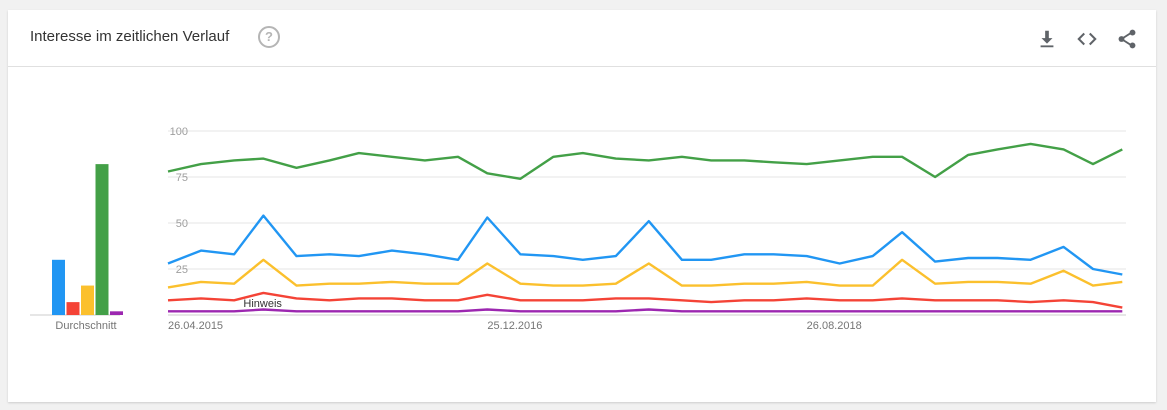  Describe the element at coordinates (76, 248) in the screenshot. I see `average-bar-chart: Durchschnitt` at that location.